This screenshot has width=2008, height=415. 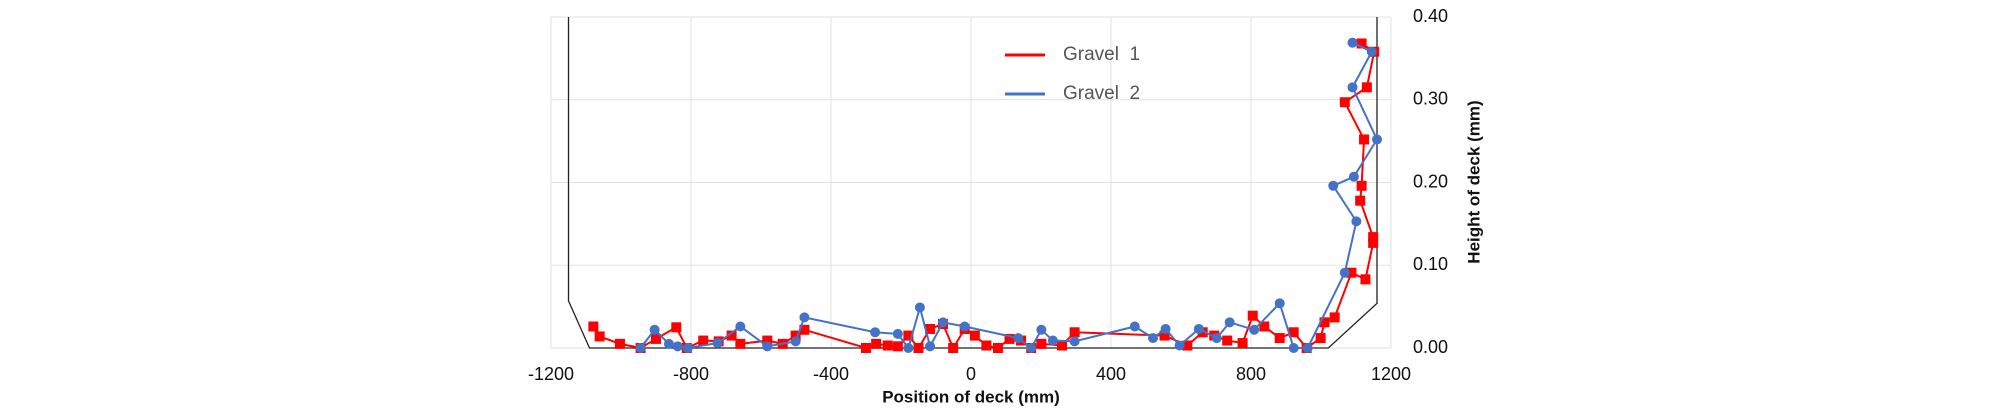 What do you see at coordinates (1111, 374) in the screenshot?
I see `x-tick-label: 400` at bounding box center [1111, 374].